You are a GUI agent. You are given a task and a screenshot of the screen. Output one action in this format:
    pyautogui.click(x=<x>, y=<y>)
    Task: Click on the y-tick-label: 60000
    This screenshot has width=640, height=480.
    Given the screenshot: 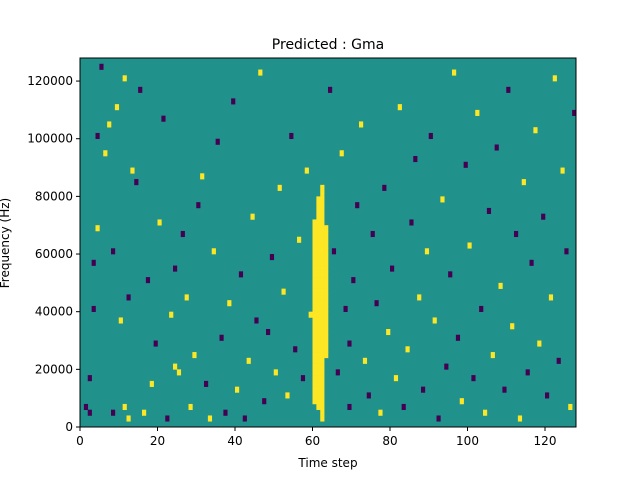 What is the action you would take?
    pyautogui.click(x=54, y=254)
    